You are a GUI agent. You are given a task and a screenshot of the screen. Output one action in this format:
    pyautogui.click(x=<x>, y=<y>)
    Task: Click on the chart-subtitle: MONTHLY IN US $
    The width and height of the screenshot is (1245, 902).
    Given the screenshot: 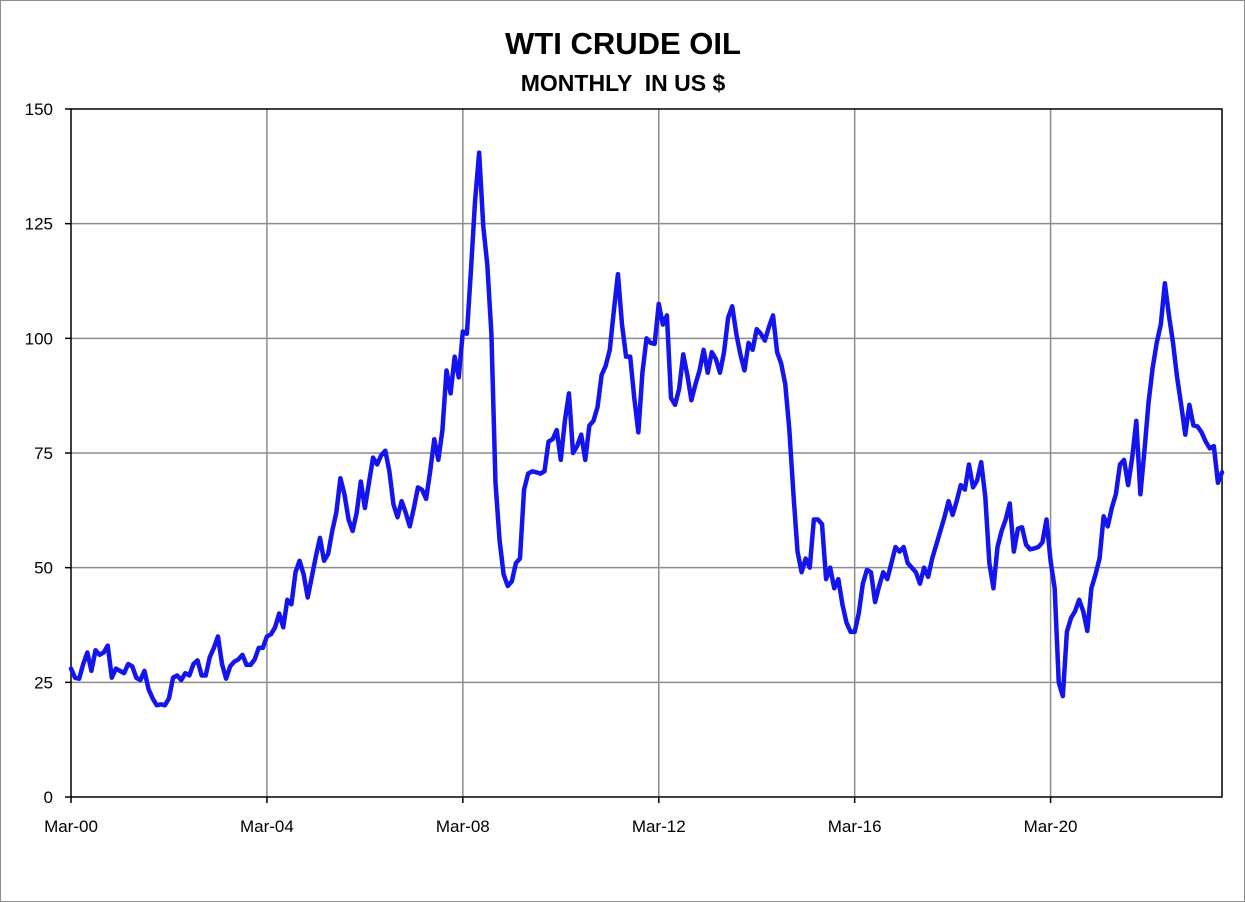 What is the action you would take?
    pyautogui.click(x=623, y=83)
    